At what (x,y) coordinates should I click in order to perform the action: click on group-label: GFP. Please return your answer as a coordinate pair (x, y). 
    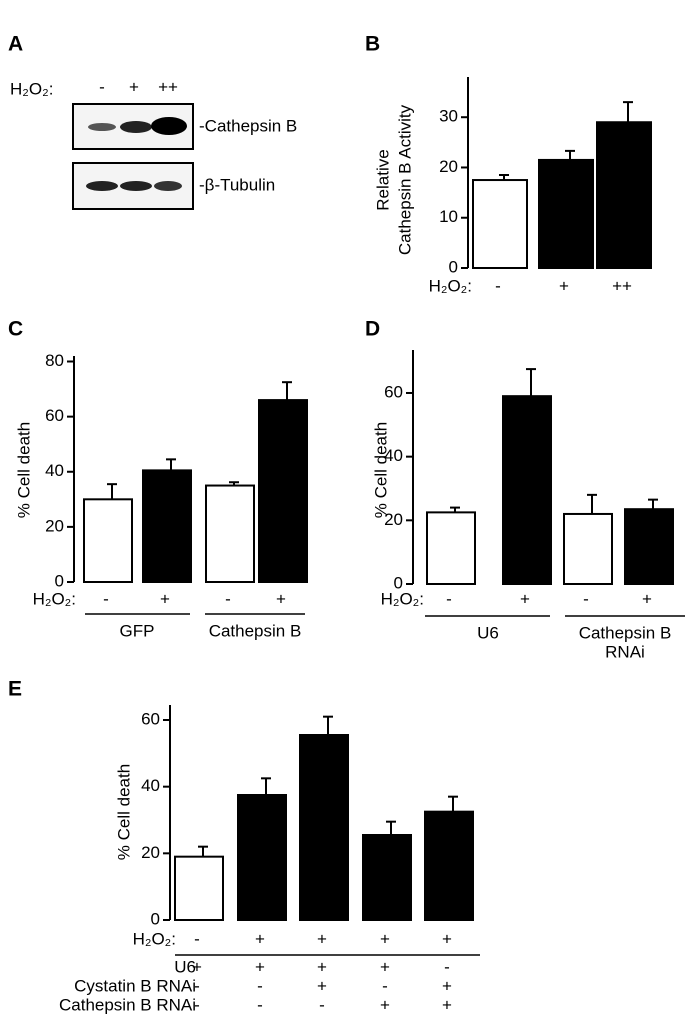
    Looking at the image, I should click on (137, 630).